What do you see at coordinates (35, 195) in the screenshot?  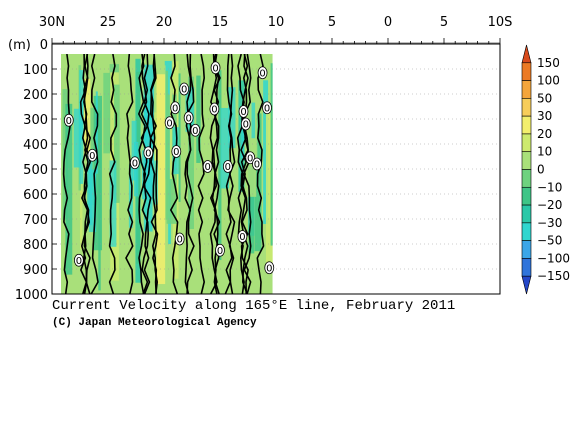 I see `y-tick-label: 600` at bounding box center [35, 195].